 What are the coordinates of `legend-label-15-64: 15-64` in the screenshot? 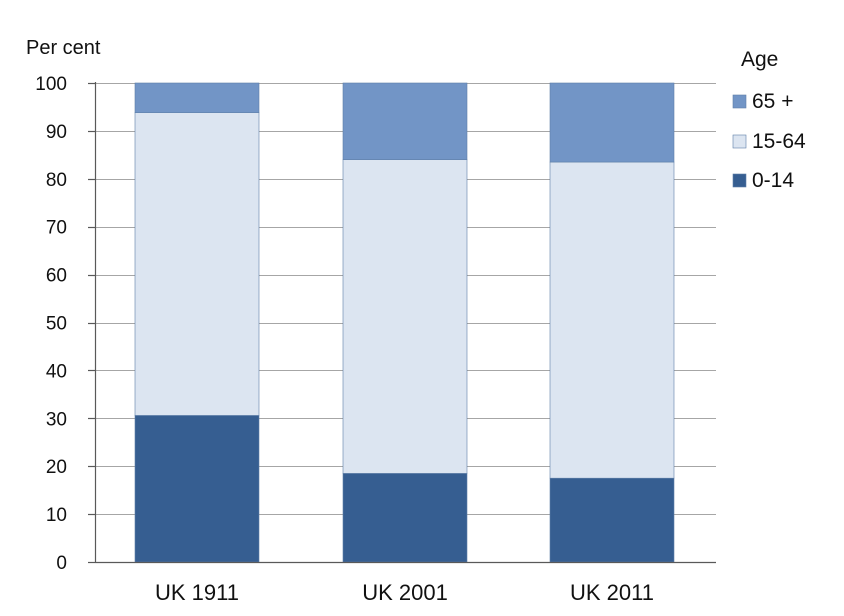 It's located at (779, 141).